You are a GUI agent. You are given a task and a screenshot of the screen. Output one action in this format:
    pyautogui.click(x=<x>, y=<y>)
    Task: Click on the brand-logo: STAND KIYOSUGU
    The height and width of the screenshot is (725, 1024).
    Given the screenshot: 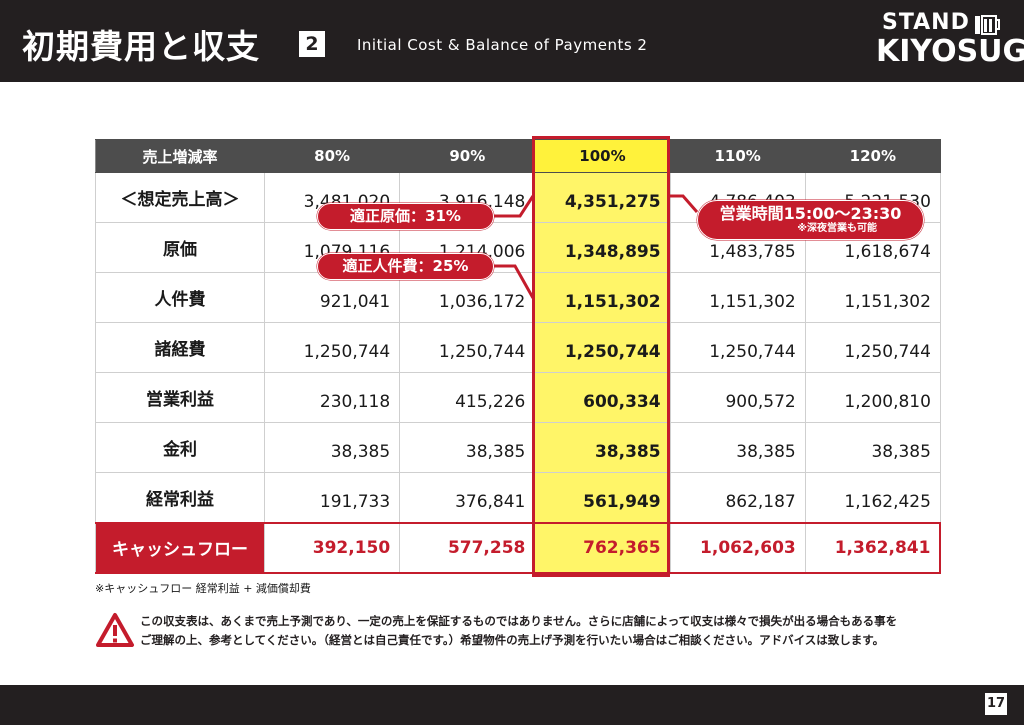 What is the action you would take?
    pyautogui.click(x=946, y=42)
    